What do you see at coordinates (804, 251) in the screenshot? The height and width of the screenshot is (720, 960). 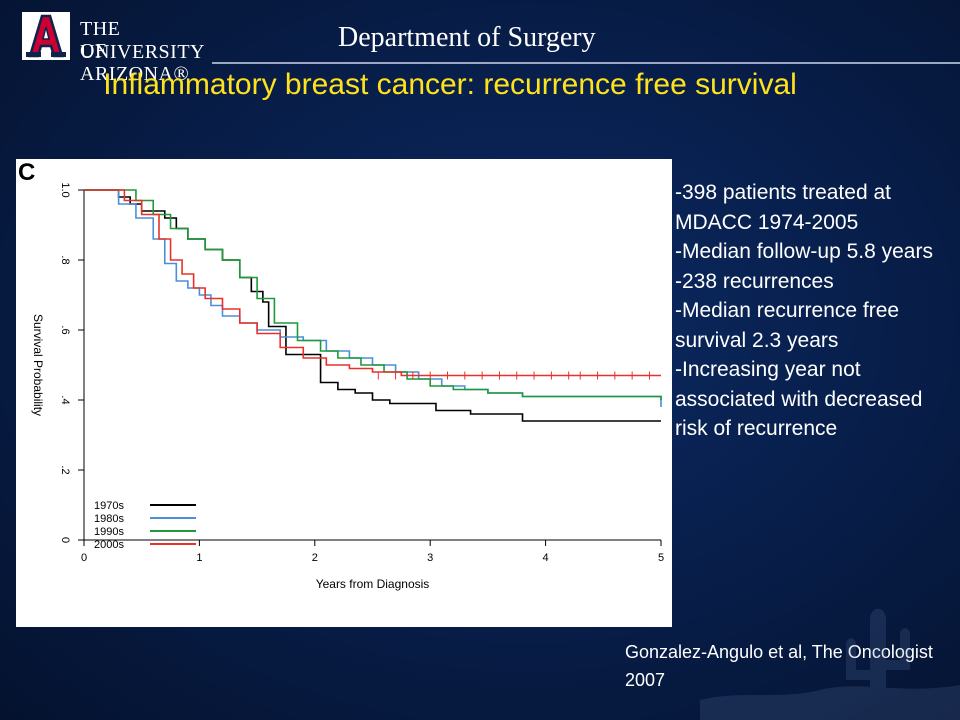 I see `finding-item: -Median follow-up 5.8 years` at bounding box center [804, 251].